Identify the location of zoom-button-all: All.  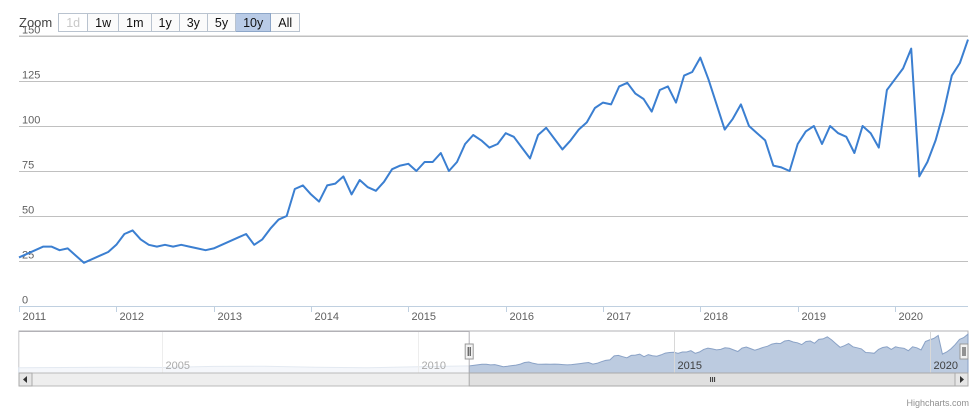
(286, 22).